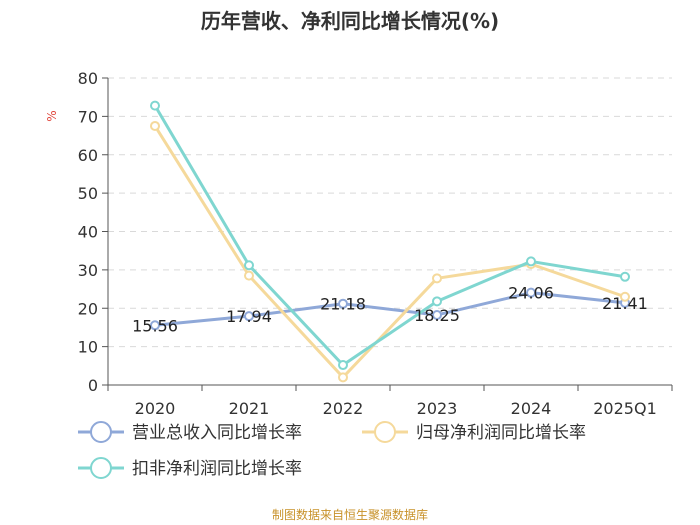 The image size is (700, 525). Describe the element at coordinates (88, 347) in the screenshot. I see `y-tick-label: 10` at that location.